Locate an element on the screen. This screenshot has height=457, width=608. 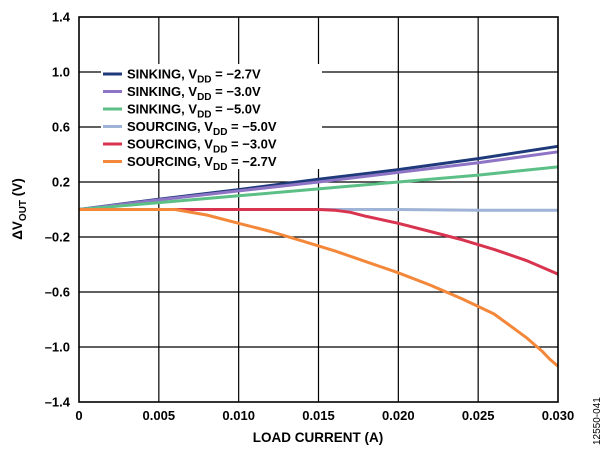
y-tick-label: 0.6 is located at coordinates (61, 127).